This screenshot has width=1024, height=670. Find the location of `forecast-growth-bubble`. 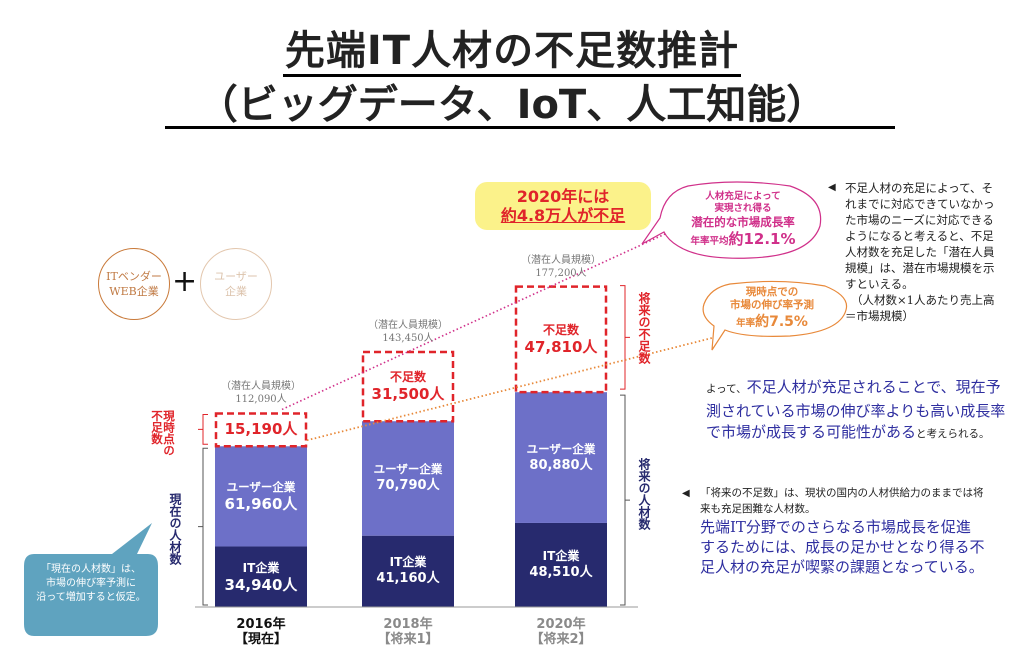

forecast-growth-bubble is located at coordinates (775, 315).